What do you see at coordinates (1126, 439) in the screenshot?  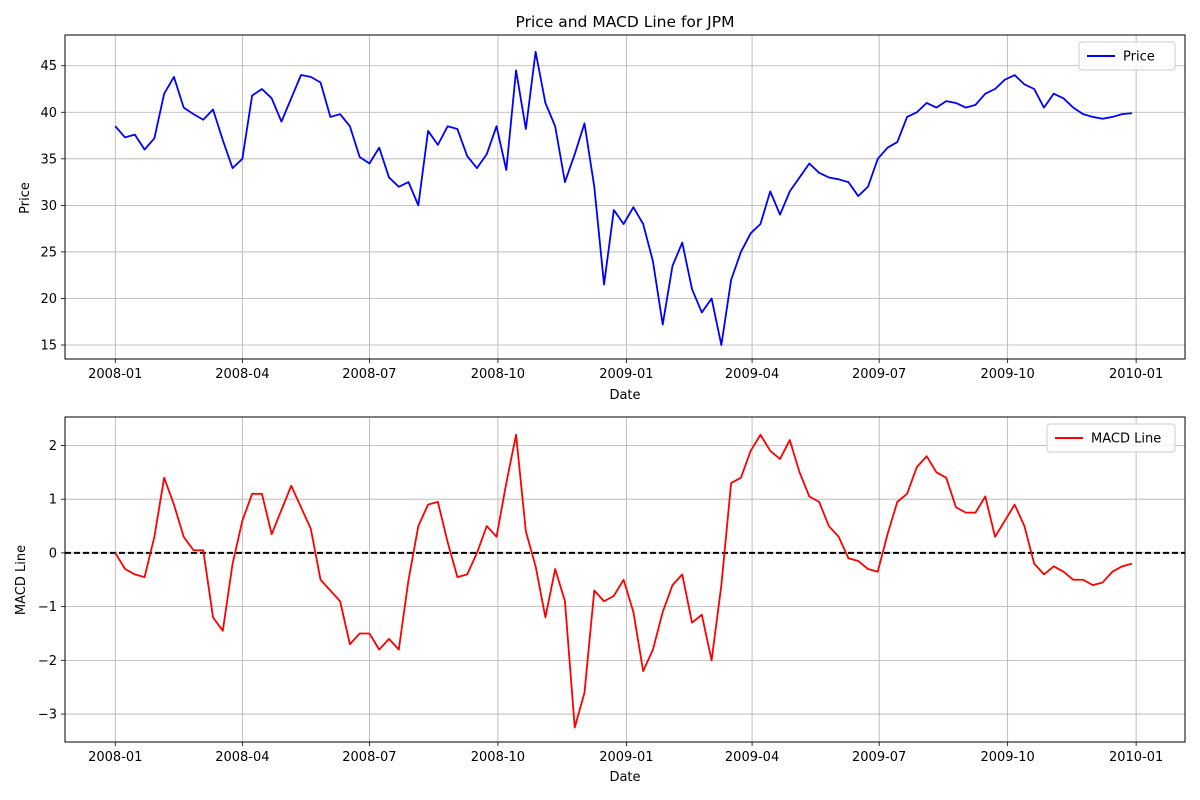 I see `macd-legend-label: MACD Line` at bounding box center [1126, 439].